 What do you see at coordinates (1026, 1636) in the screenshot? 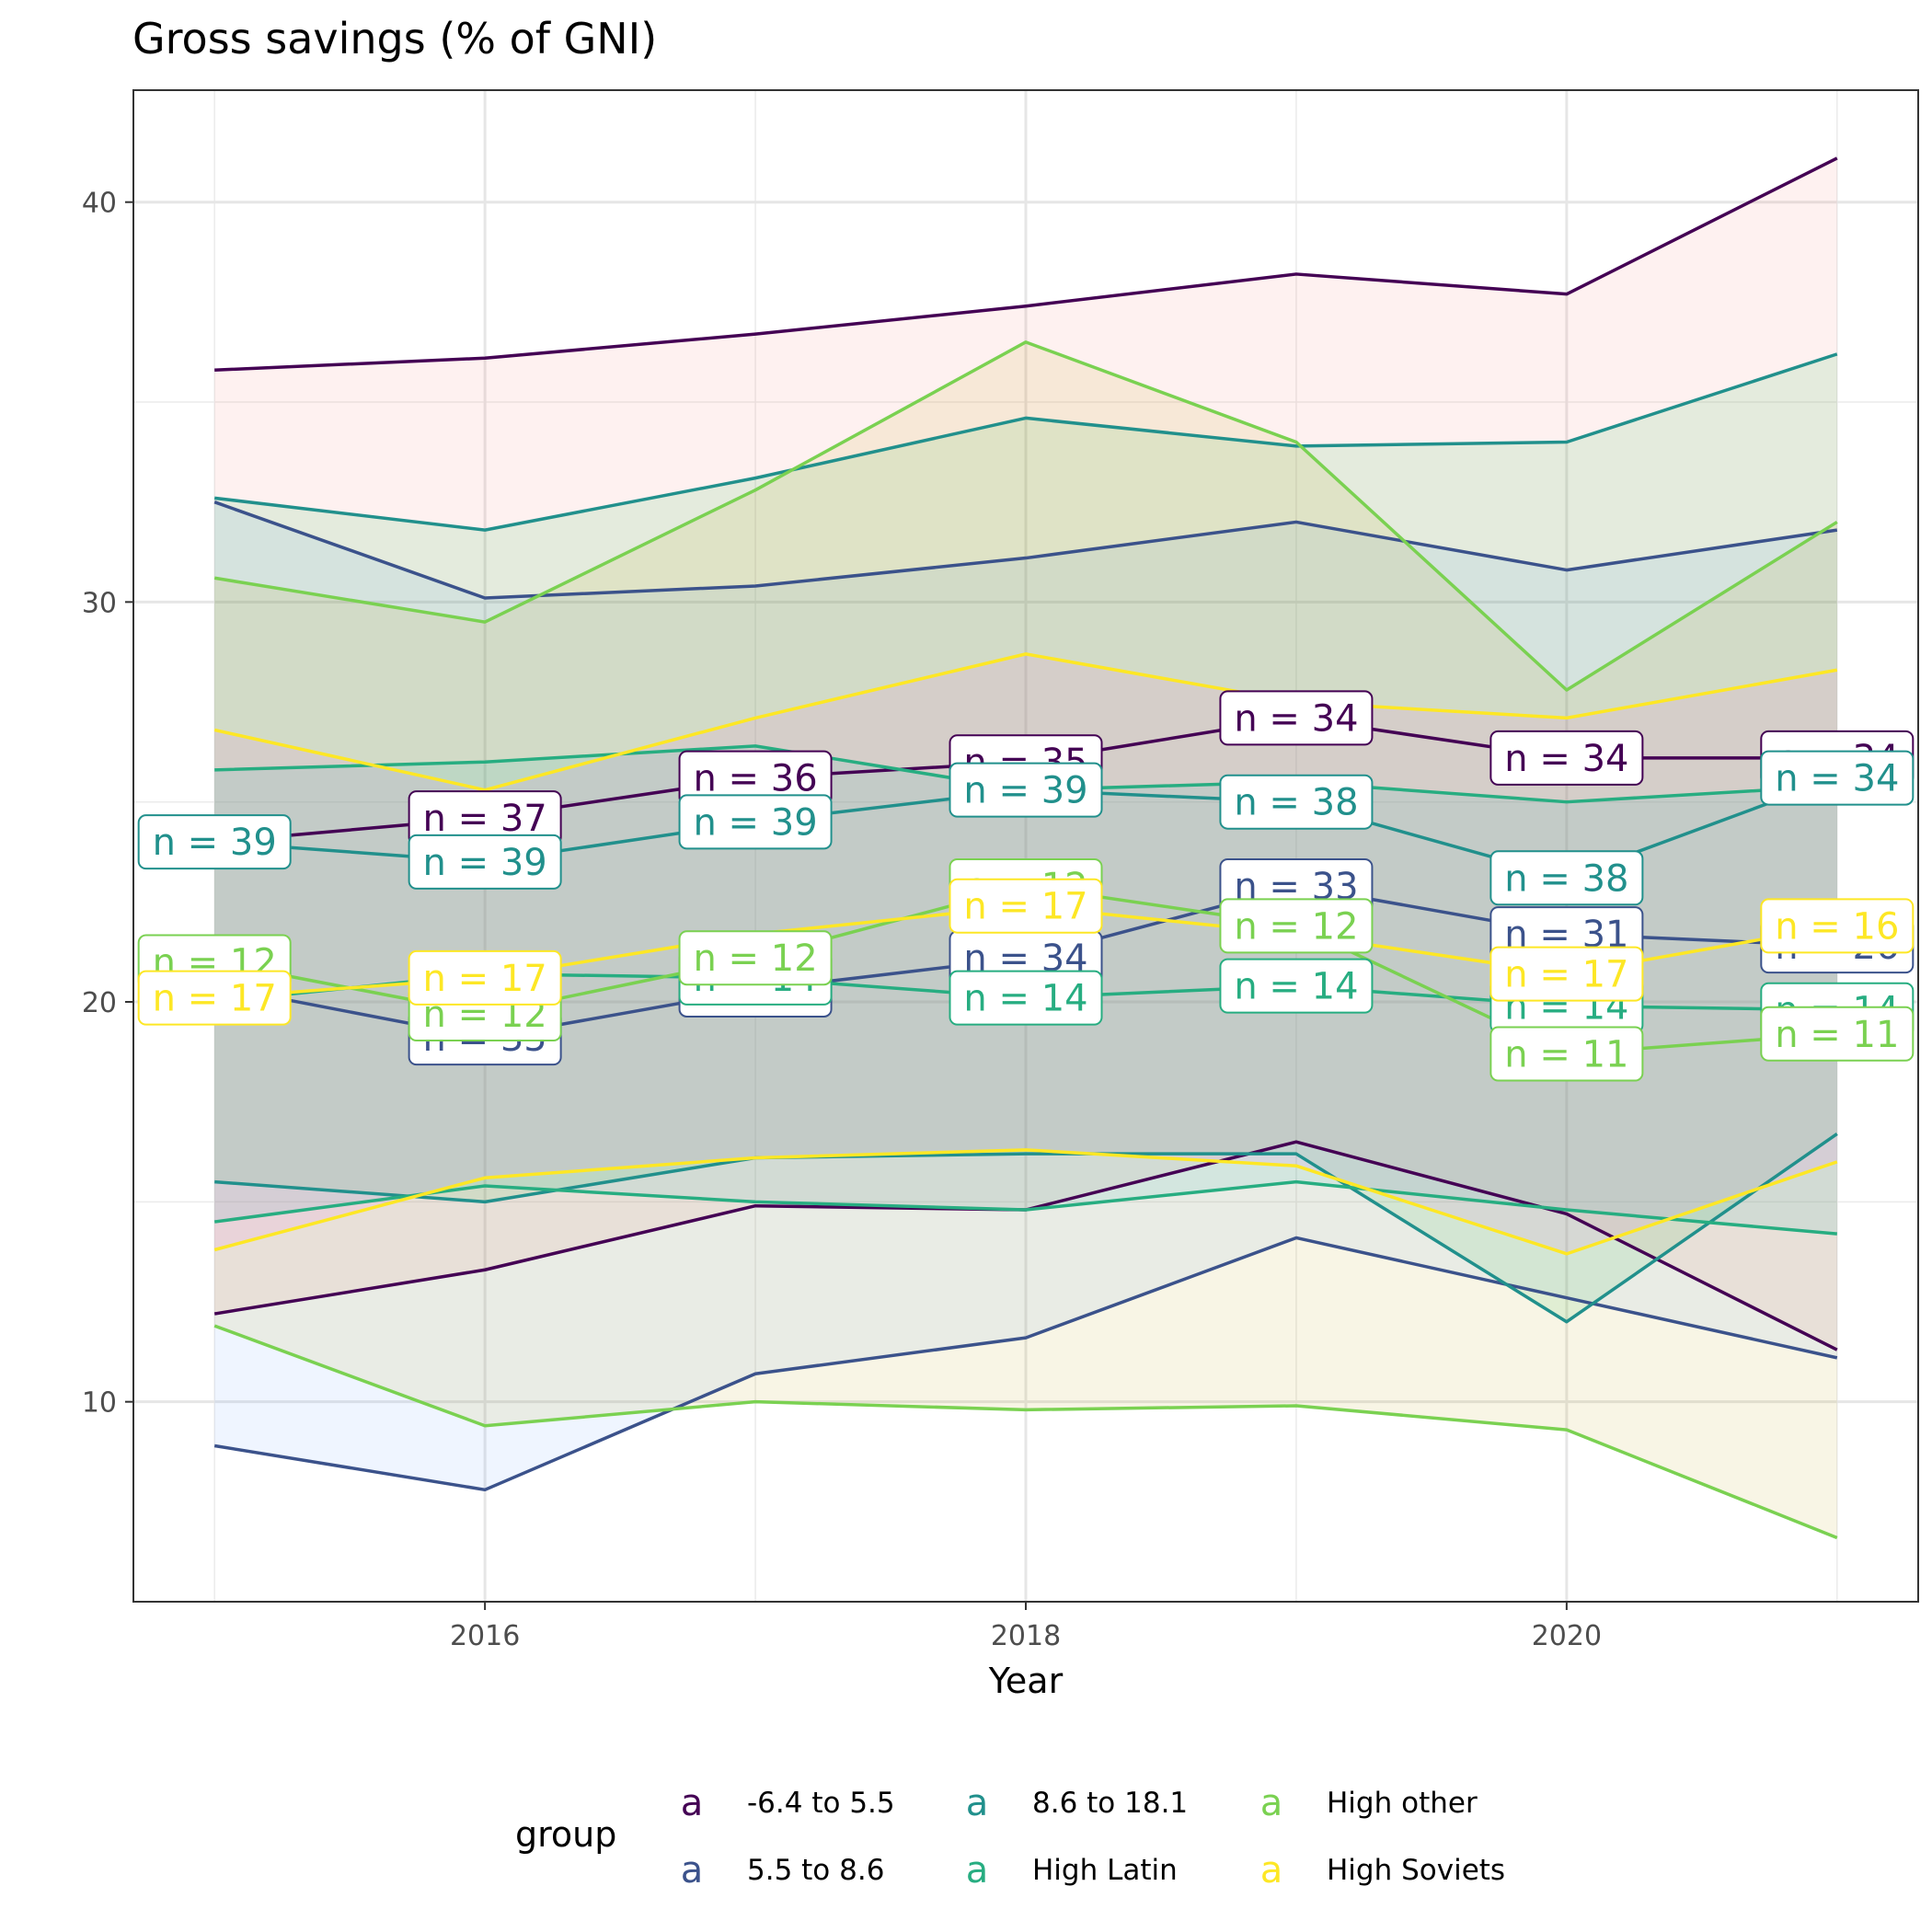
I see `x-tick-label: 2018` at bounding box center [1026, 1636].